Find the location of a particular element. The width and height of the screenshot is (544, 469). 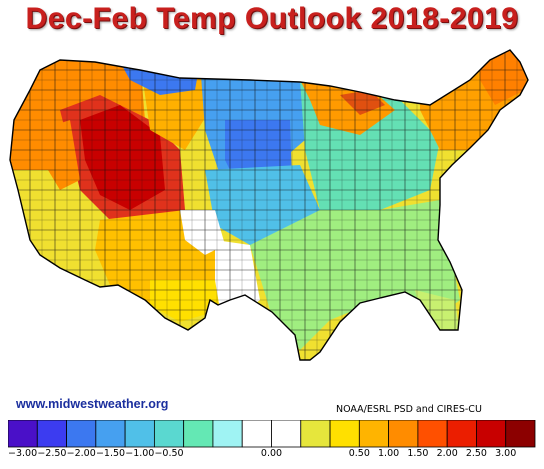

legend-label: −2.00 is located at coordinates (81, 453).